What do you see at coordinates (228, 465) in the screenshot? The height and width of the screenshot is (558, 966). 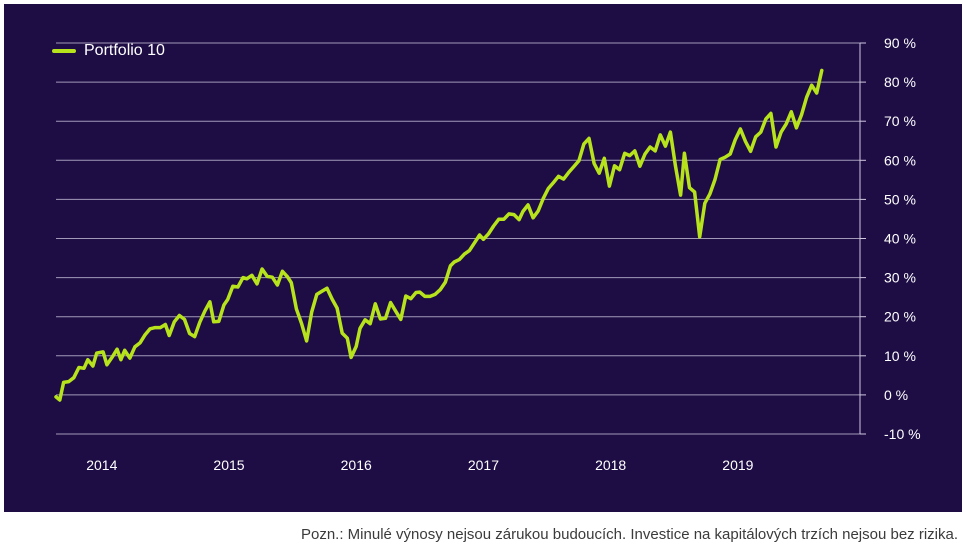 I see `x-tick-label: 2015` at bounding box center [228, 465].